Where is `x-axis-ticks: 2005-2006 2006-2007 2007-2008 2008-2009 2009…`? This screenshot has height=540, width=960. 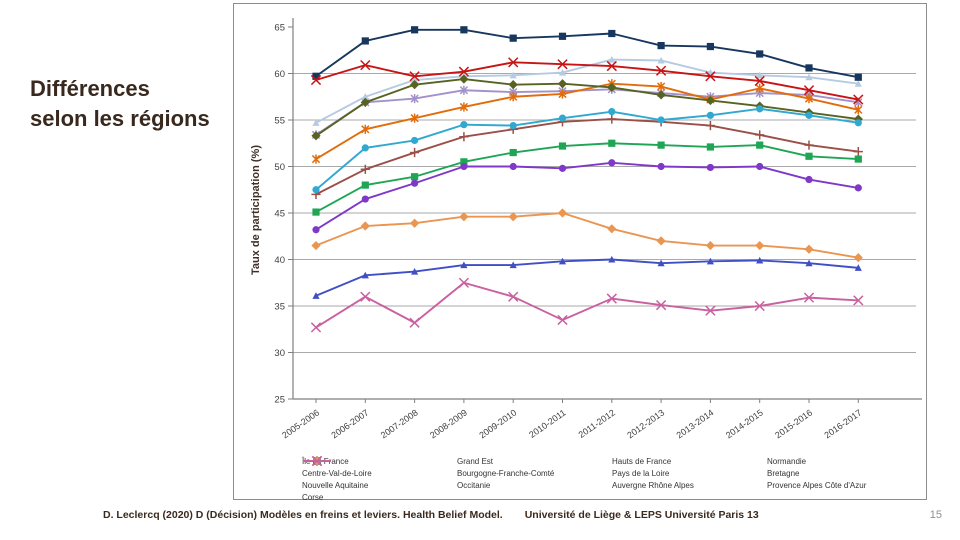
x-axis-ticks: 2005-2006 2006-2007 2007-2008 2008-2009 2009… is located at coordinates (571, 419).